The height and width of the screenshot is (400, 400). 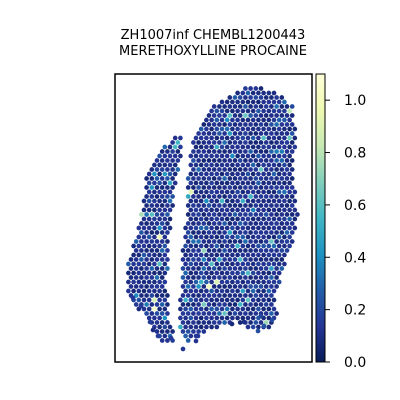 I want to click on colorbar-tick-label: 0.8, so click(x=355, y=154).